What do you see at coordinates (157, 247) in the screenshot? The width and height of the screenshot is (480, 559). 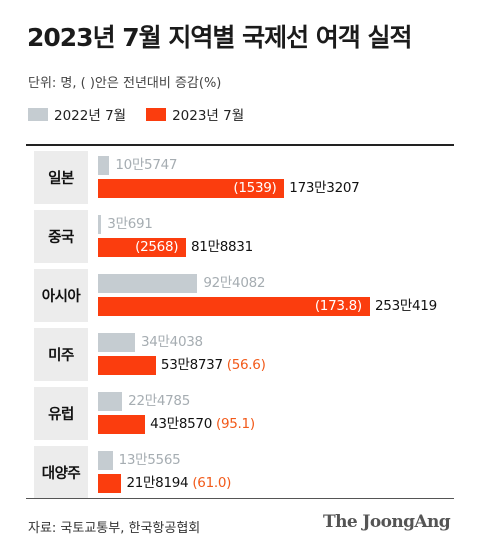 I see `change-label: (2568)` at bounding box center [157, 247].